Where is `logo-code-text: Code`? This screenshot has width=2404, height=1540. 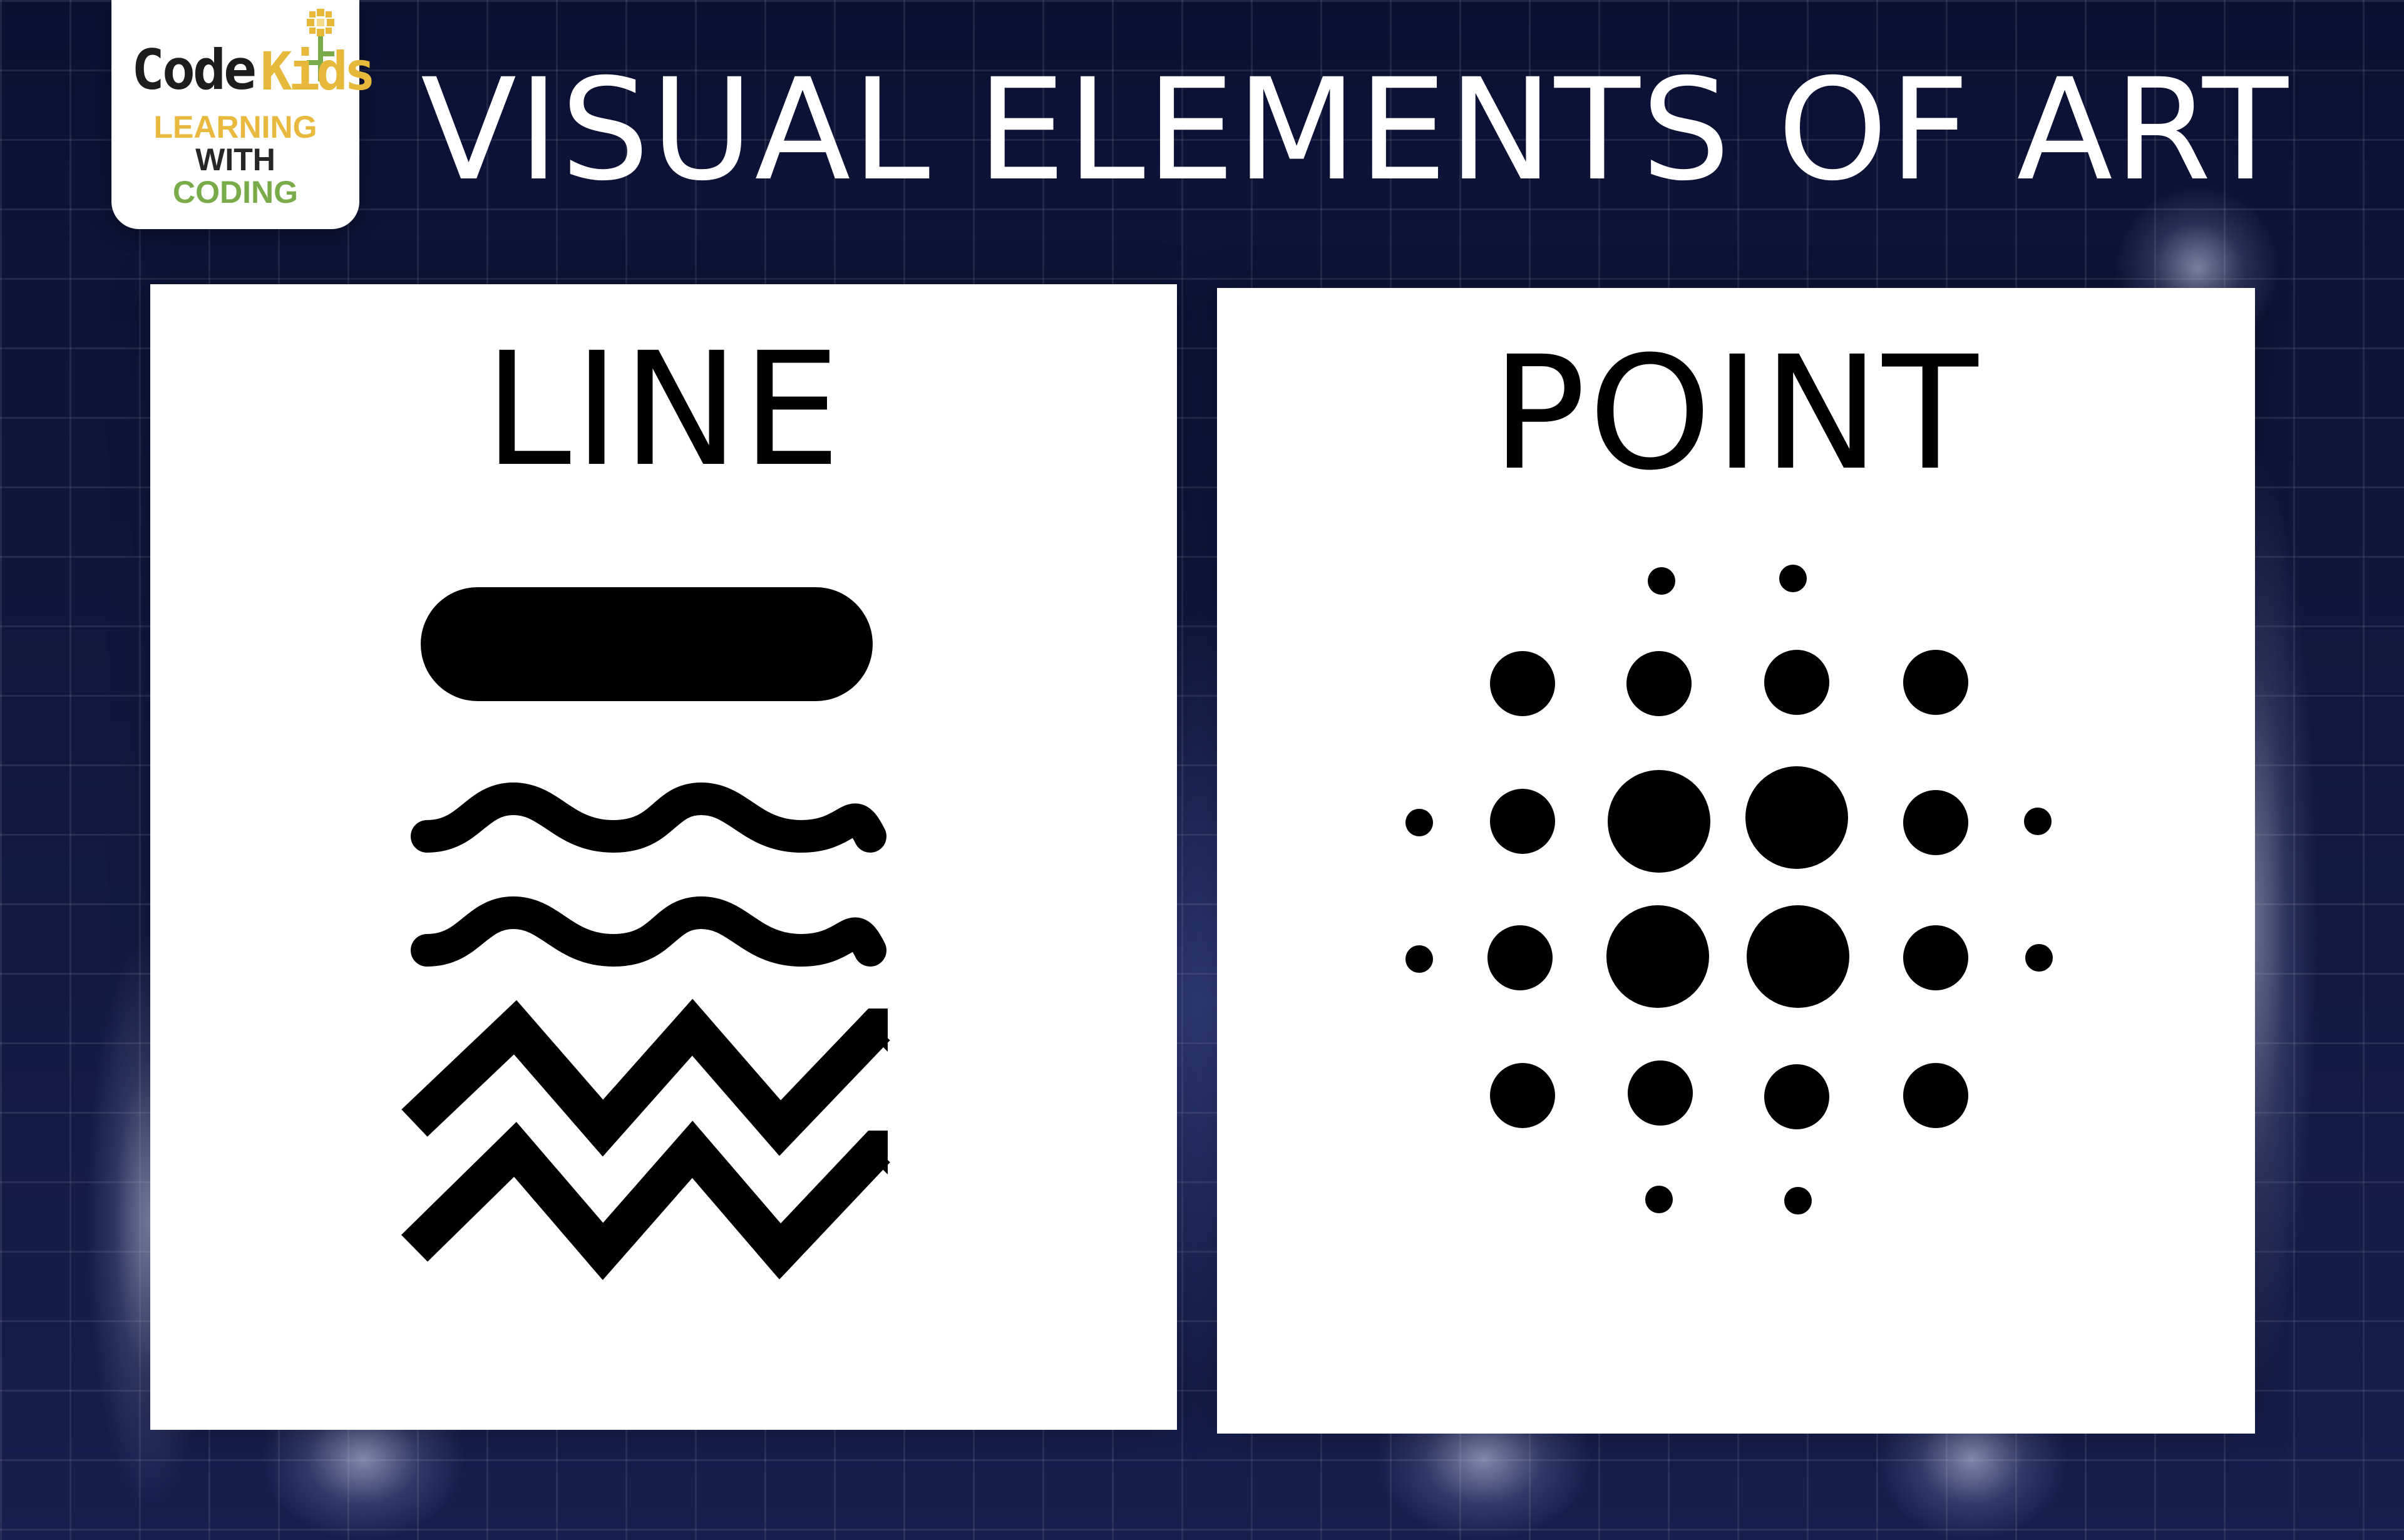
logo-code-text: Code is located at coordinates (194, 70).